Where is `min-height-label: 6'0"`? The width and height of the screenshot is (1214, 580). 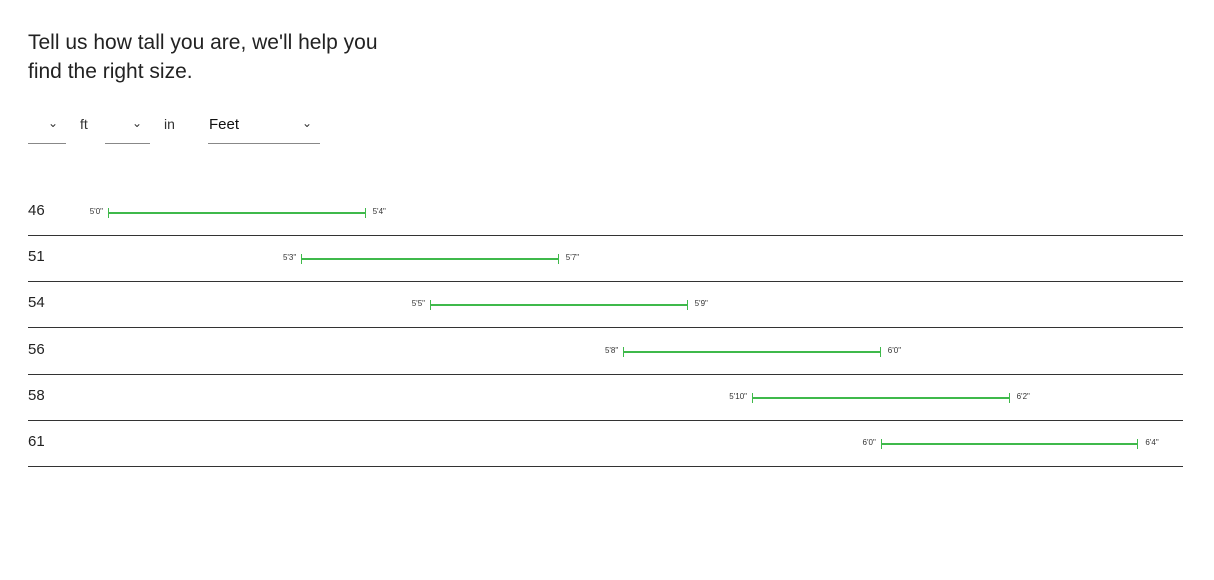 min-height-label: 6'0" is located at coordinates (869, 442).